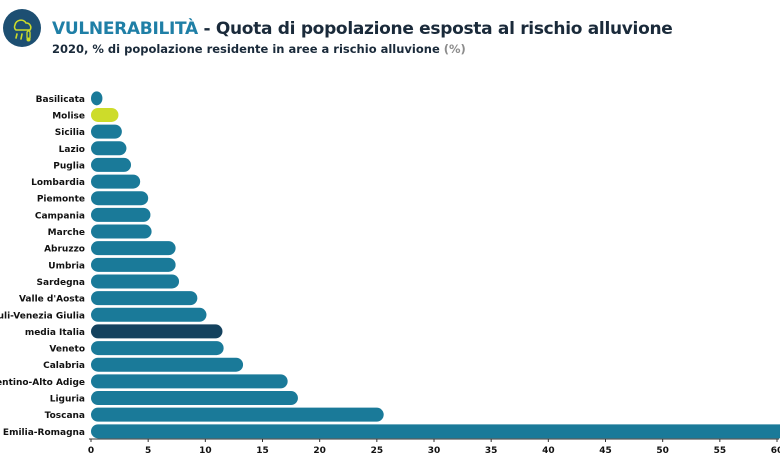 This screenshot has width=780, height=470. What do you see at coordinates (135, 281) in the screenshot?
I see `bar-sardegna` at bounding box center [135, 281].